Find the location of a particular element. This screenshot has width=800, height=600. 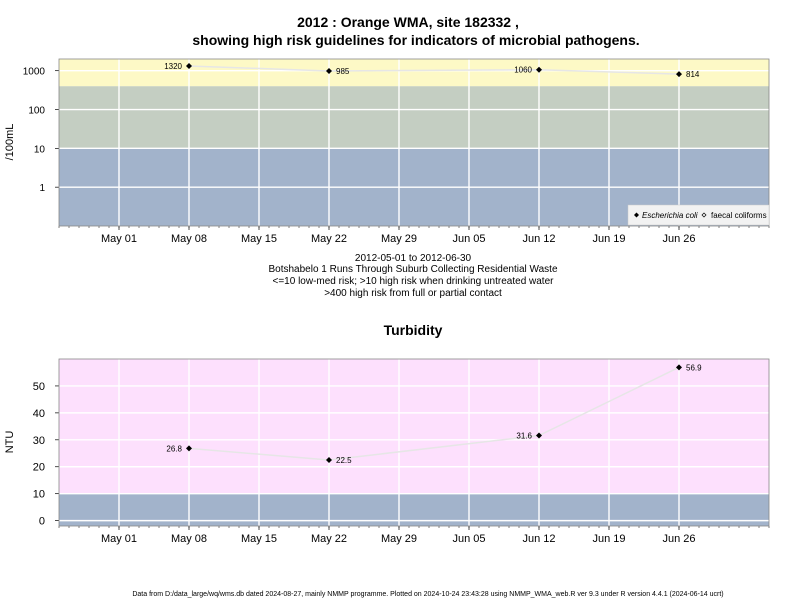

chart1-x-tick-label: Jun 12 is located at coordinates (538, 239).